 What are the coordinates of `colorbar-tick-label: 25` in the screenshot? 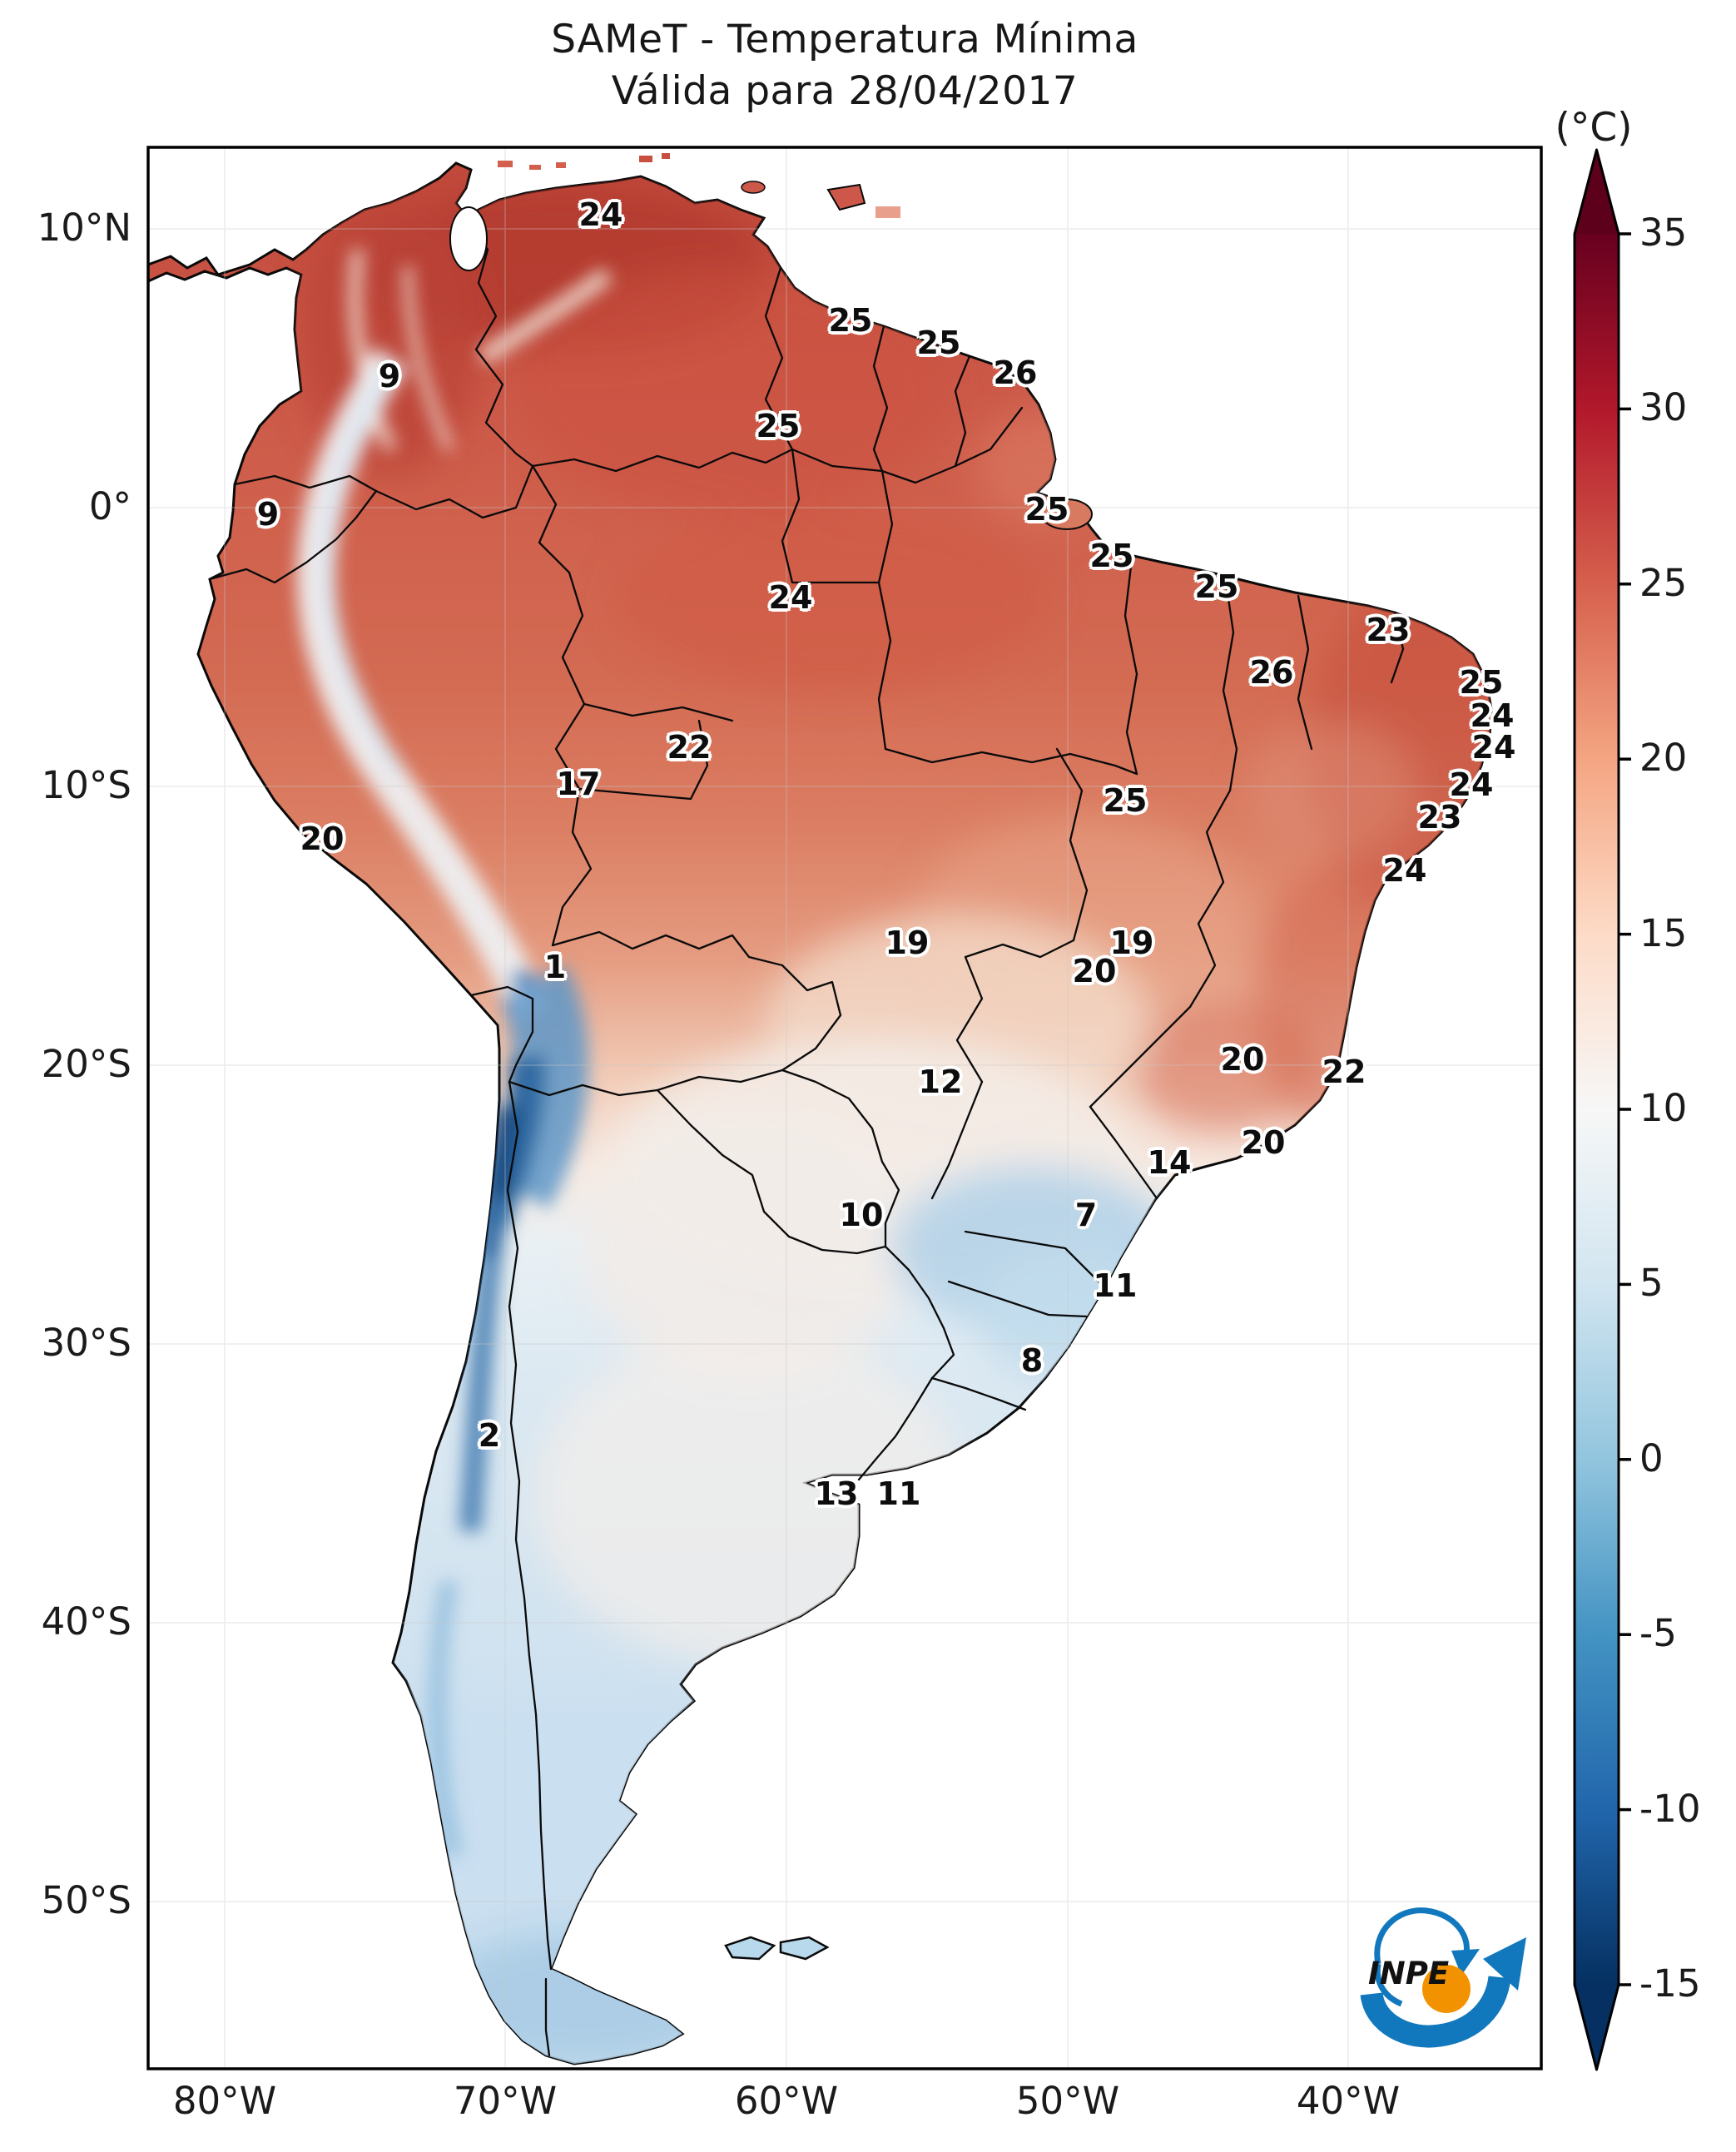 It's located at (1663, 582).